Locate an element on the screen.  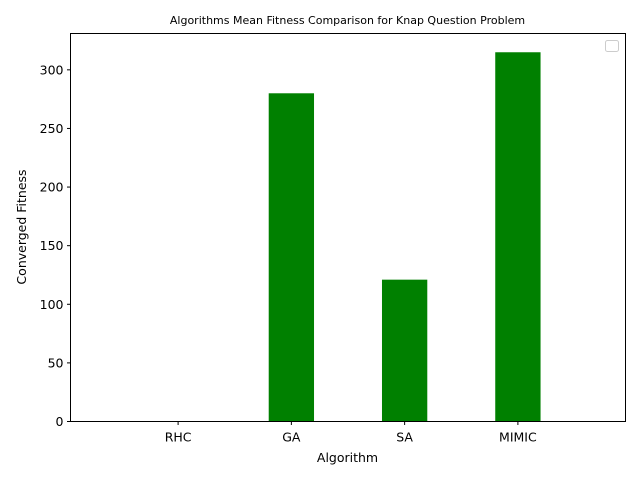
x-tick-label-mimic: MIMIC is located at coordinates (518, 437).